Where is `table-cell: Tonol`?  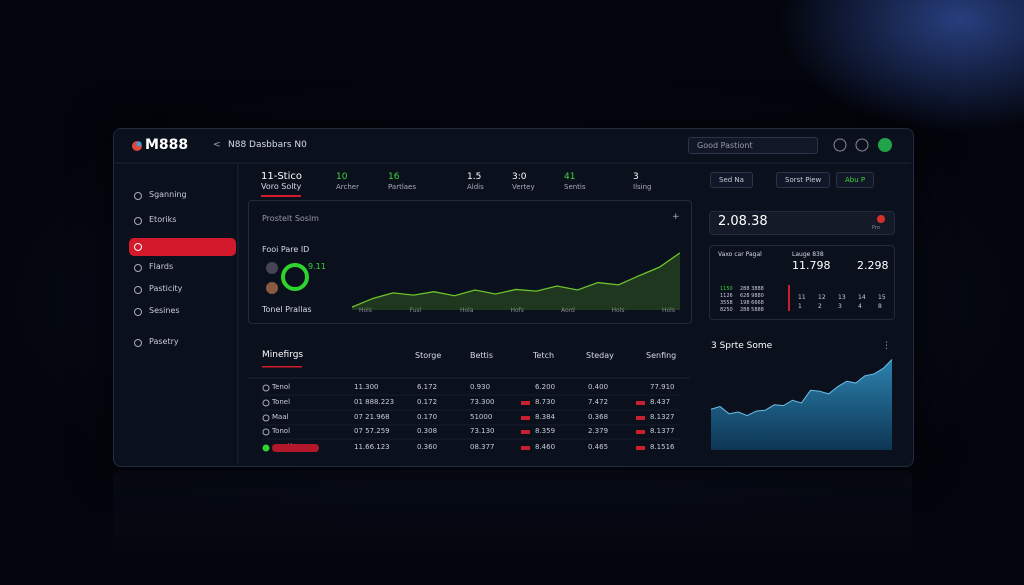 table-cell: Tonol is located at coordinates (281, 431).